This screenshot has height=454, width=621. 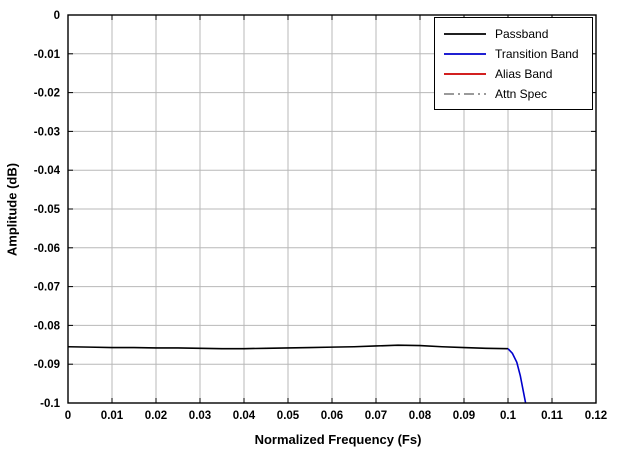 What do you see at coordinates (420, 416) in the screenshot?
I see `x-tick-label: 0.08` at bounding box center [420, 416].